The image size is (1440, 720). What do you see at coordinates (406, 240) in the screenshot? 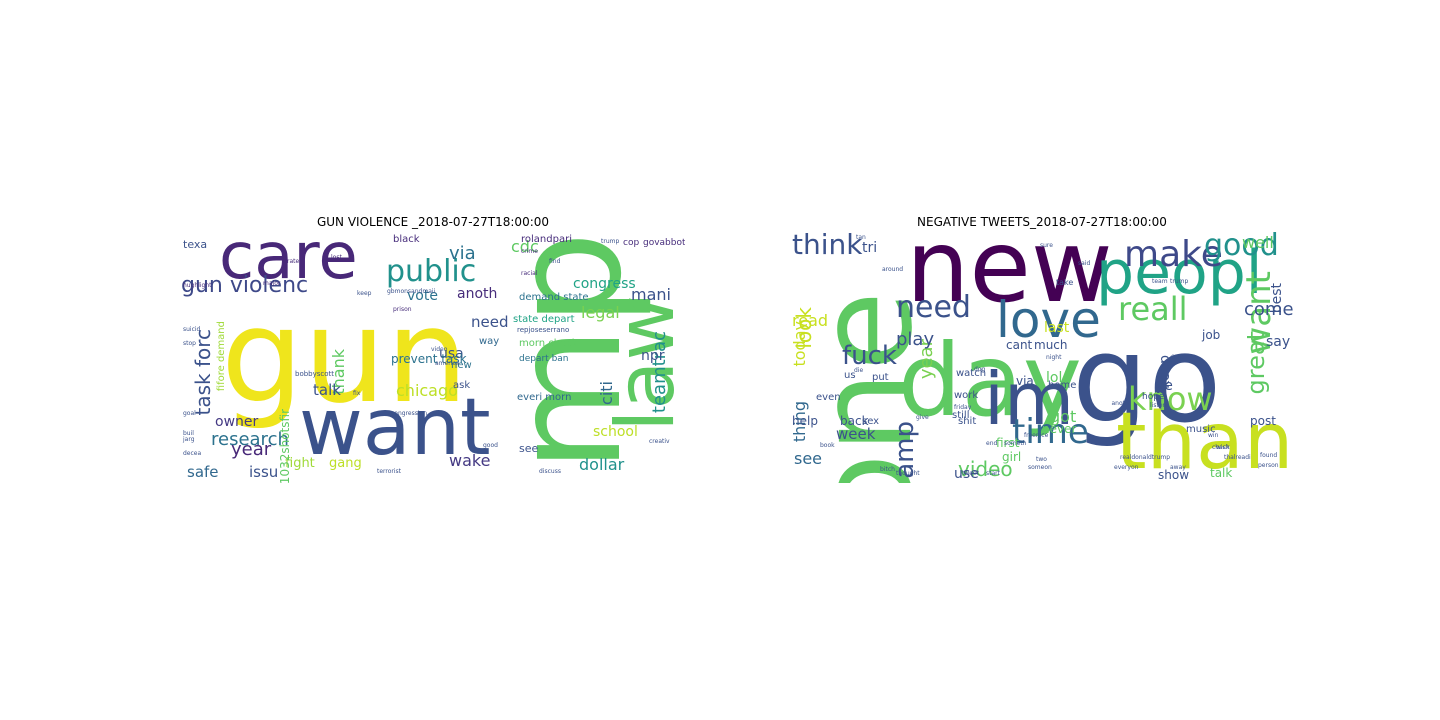
I see `word: black` at bounding box center [406, 240].